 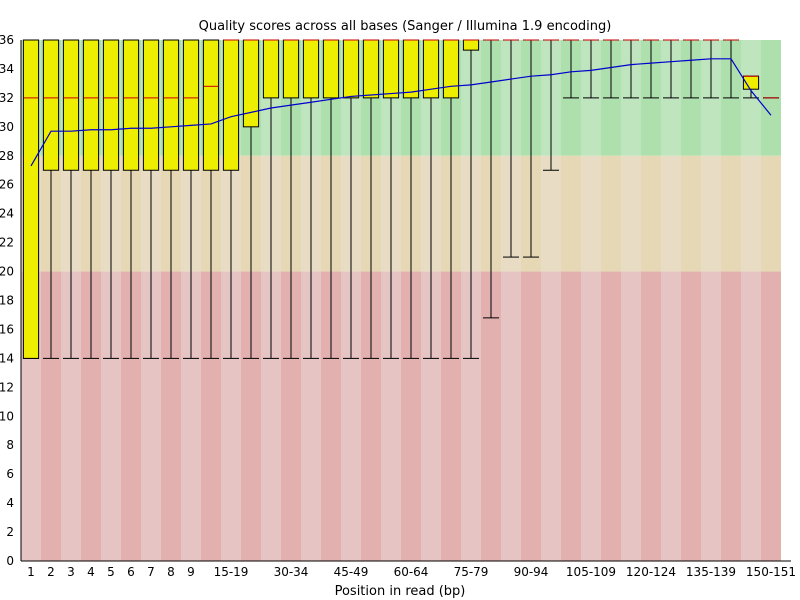 What do you see at coordinates (191, 572) in the screenshot?
I see `x-tick-label: 9` at bounding box center [191, 572].